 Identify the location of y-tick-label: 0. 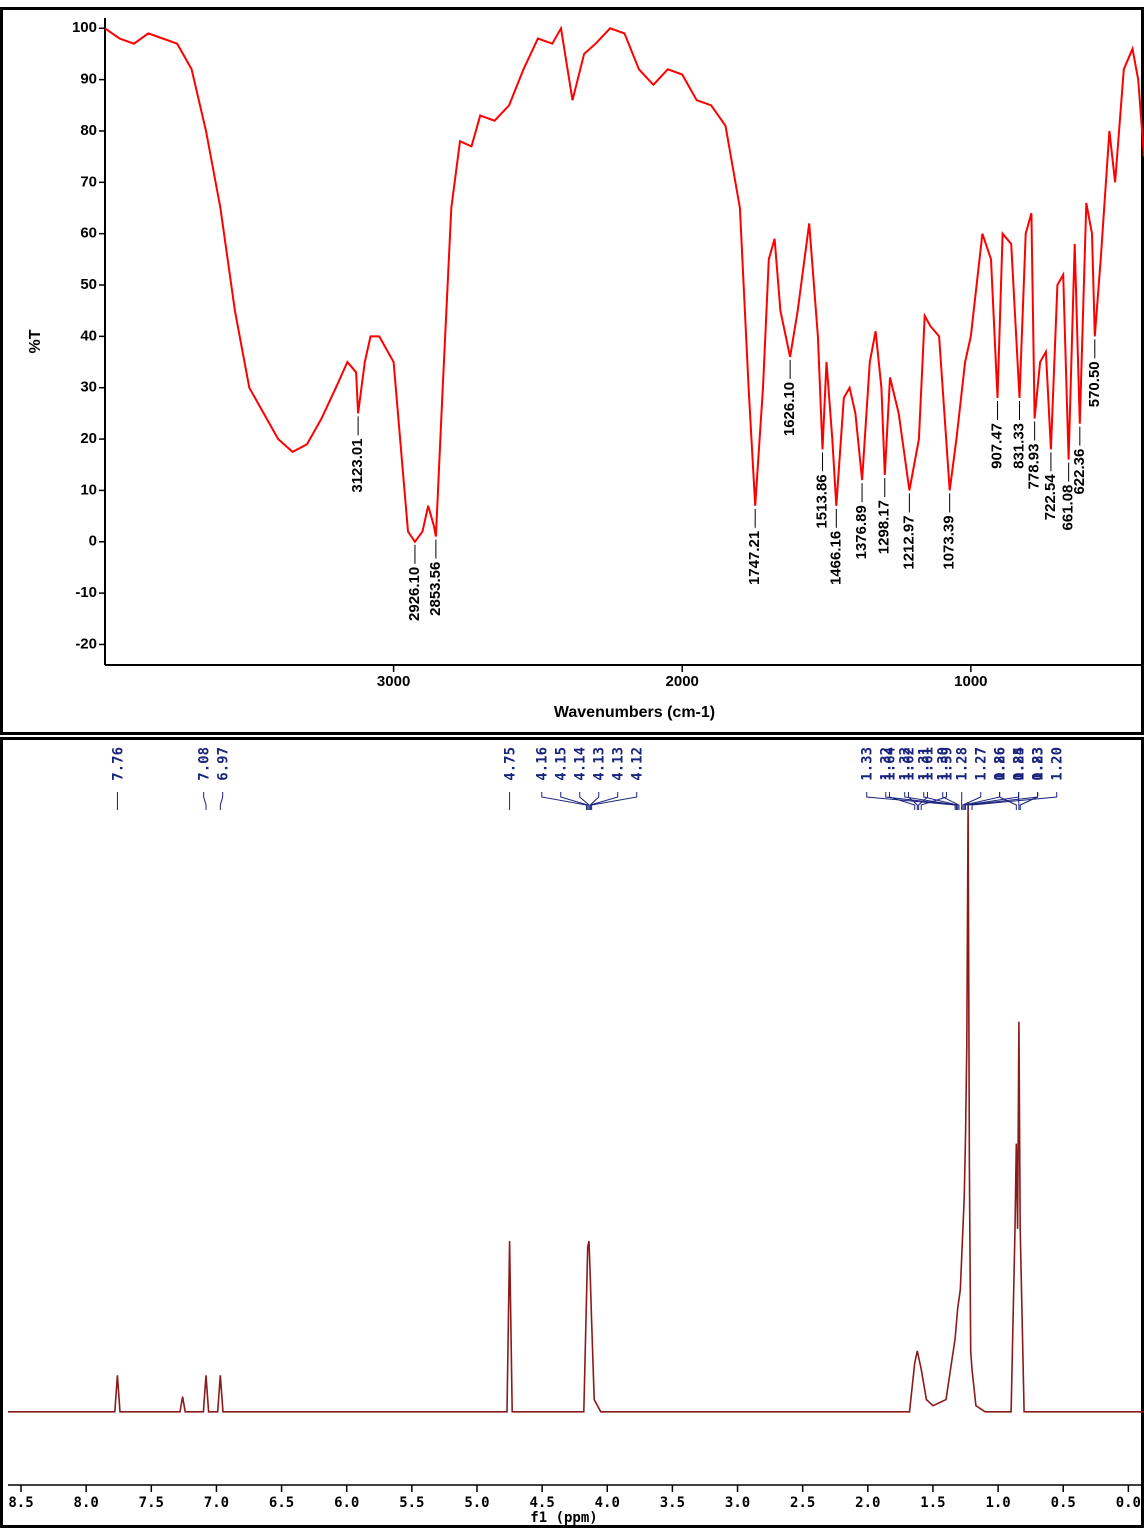
(93, 541).